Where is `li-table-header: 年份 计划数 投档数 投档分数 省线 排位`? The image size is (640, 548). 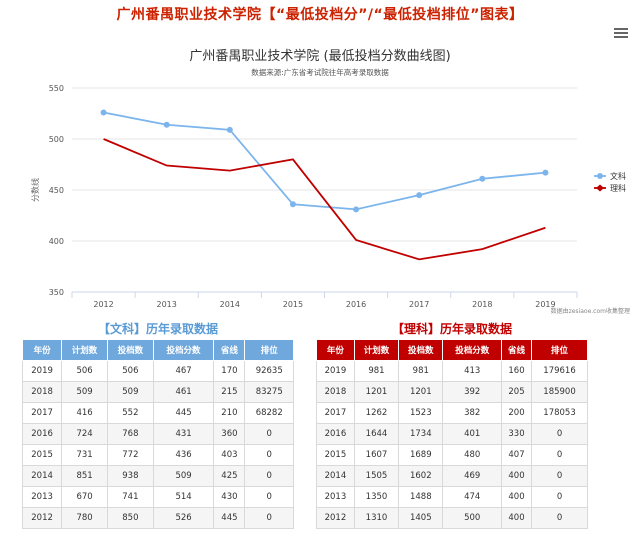
li-table-header: 年份 计划数 投档数 投档分数 省线 排位 is located at coordinates (452, 350).